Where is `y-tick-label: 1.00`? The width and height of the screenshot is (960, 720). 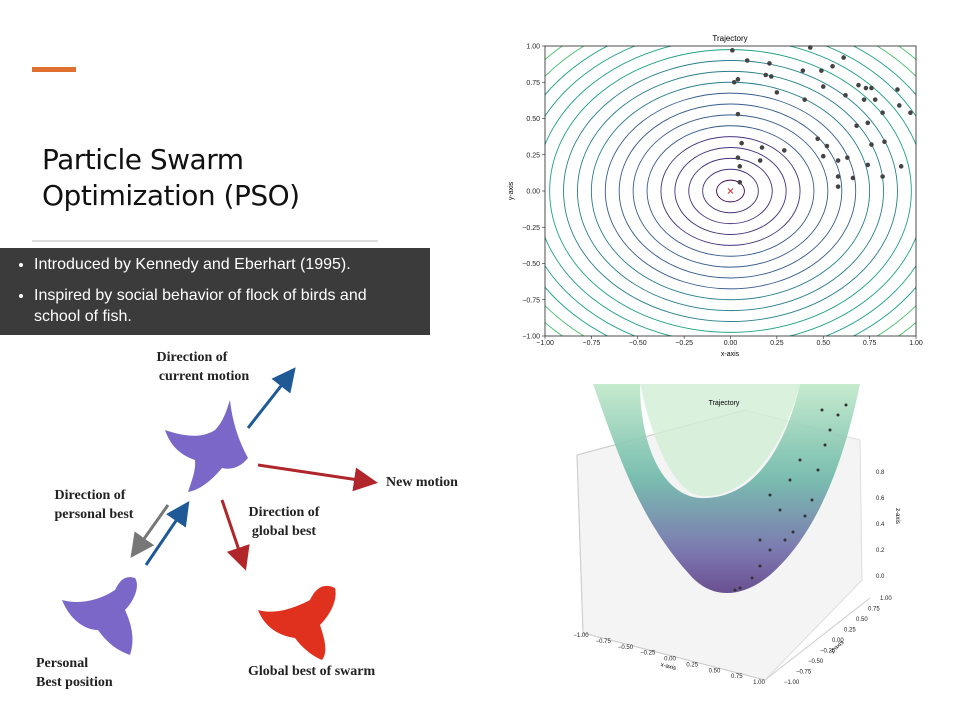 y-tick-label: 1.00 is located at coordinates (533, 47).